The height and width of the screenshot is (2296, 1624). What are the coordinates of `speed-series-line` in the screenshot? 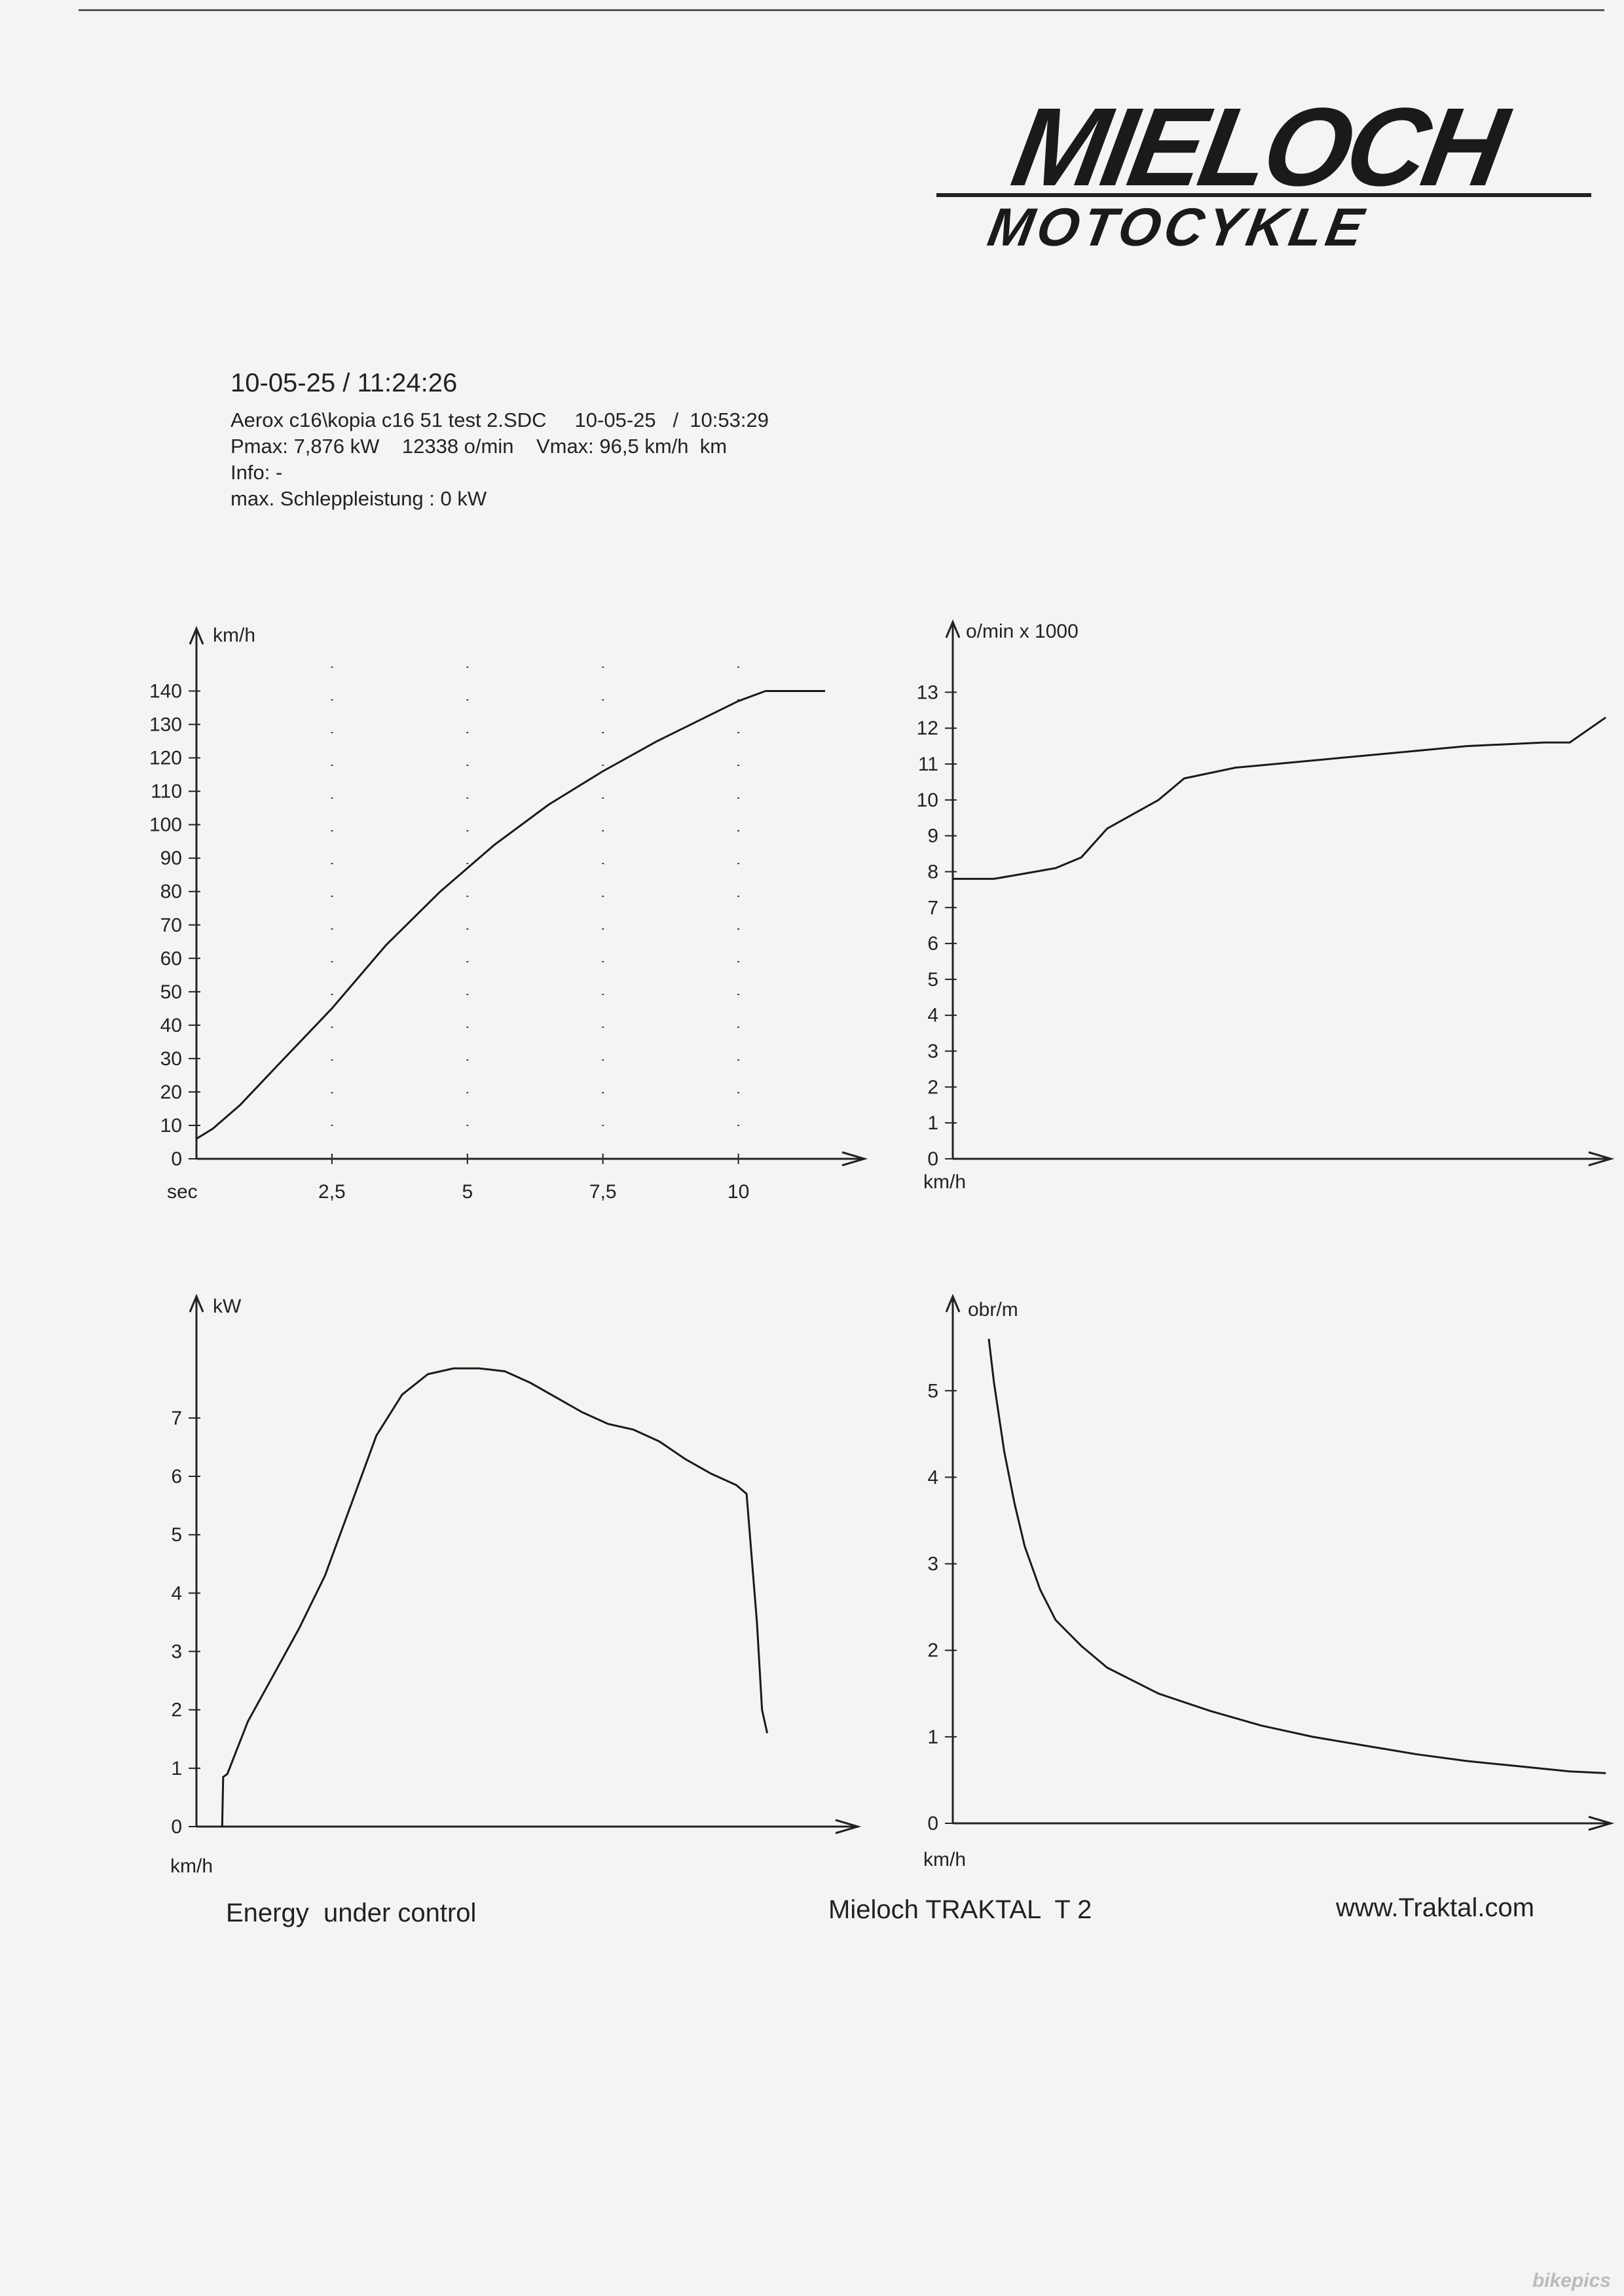 It's located at (510, 915).